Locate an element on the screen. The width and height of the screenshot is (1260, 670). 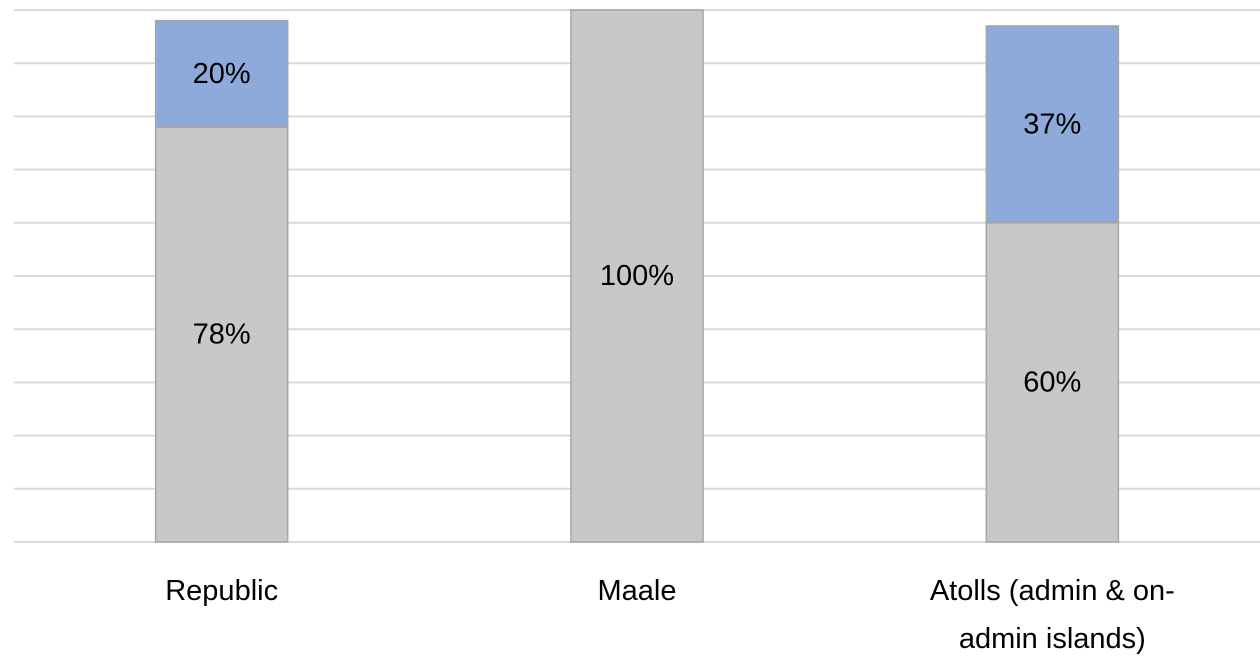
data-label: 78% is located at coordinates (222, 335).